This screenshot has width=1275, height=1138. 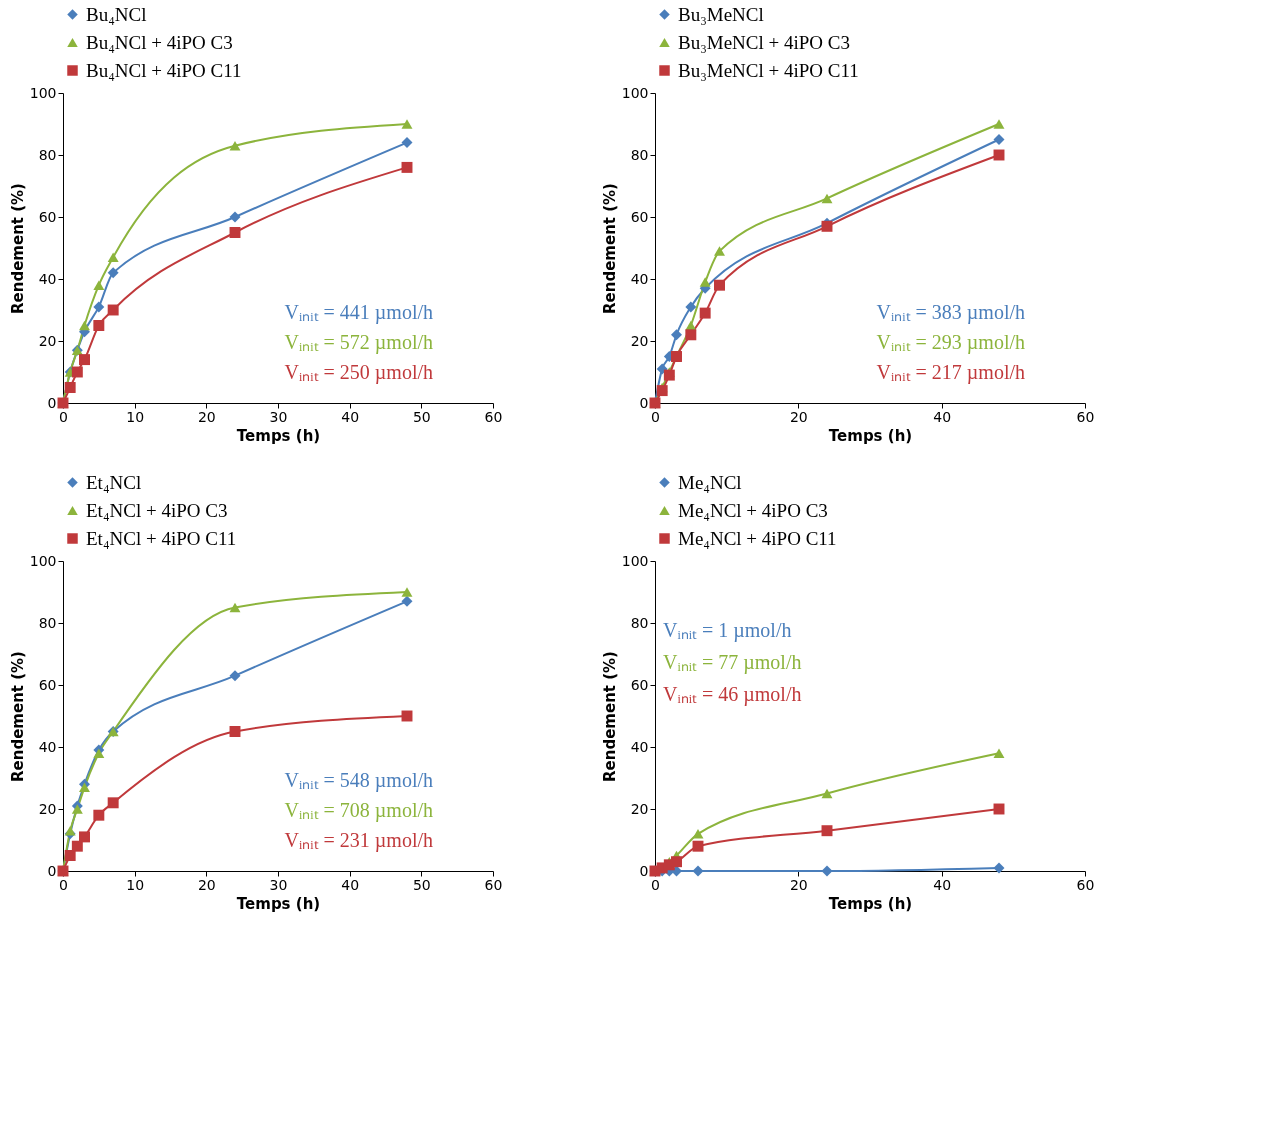 I want to click on legend-label: Bu₄NCl + 4iPO C11, so click(x=164, y=70).